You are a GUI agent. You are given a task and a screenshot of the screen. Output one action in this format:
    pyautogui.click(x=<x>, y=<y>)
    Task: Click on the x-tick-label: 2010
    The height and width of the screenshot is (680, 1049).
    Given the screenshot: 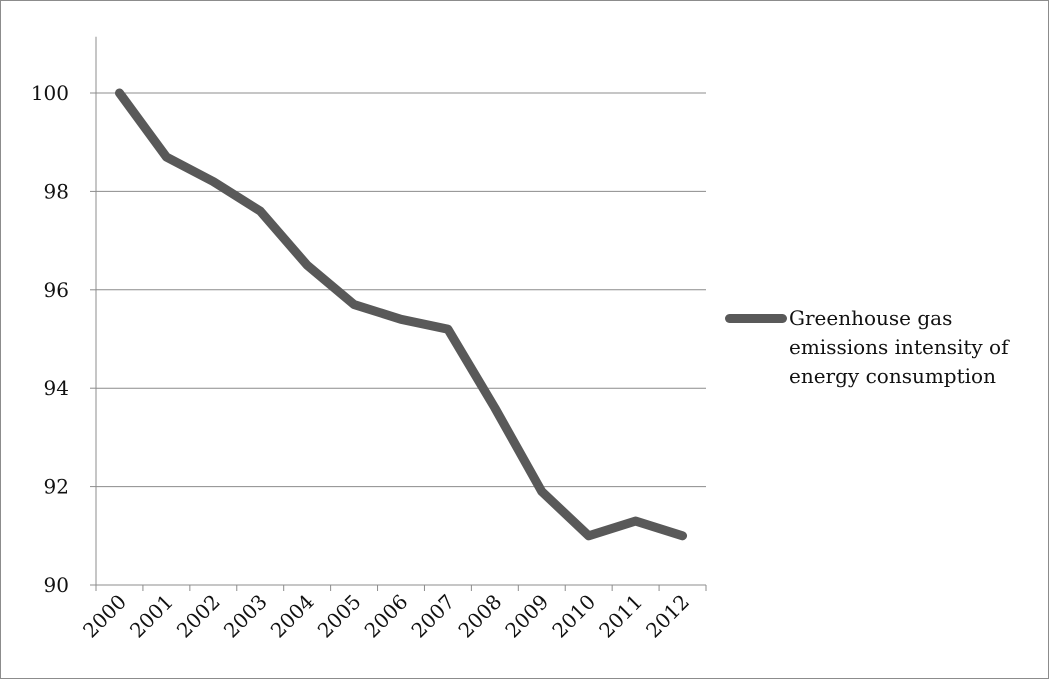 What is the action you would take?
    pyautogui.click(x=573, y=616)
    